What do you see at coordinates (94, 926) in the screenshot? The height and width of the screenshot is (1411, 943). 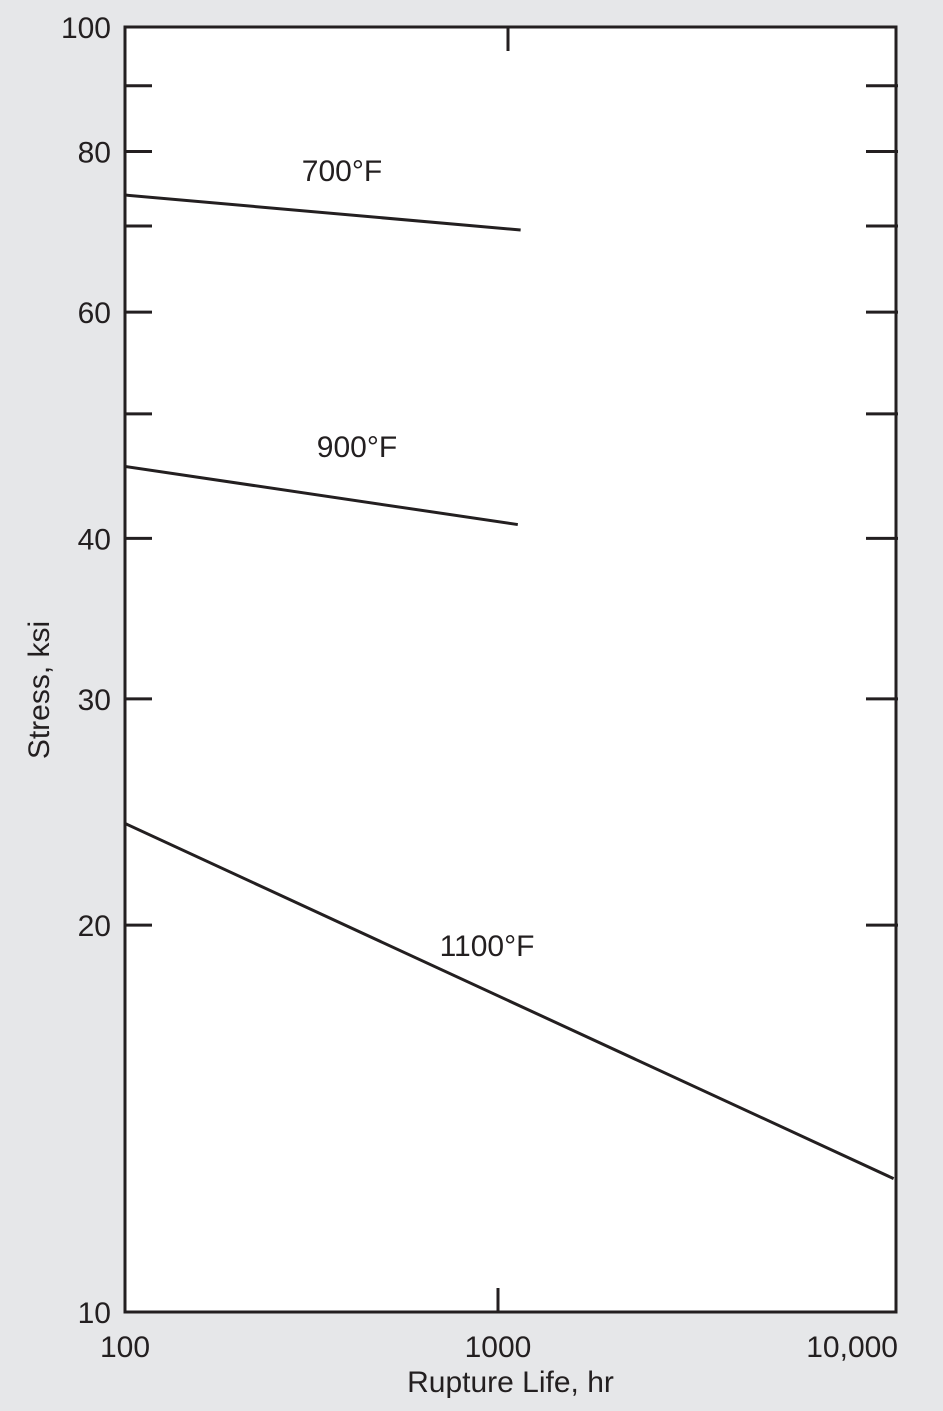 I see `y-tick-label: 20` at bounding box center [94, 926].